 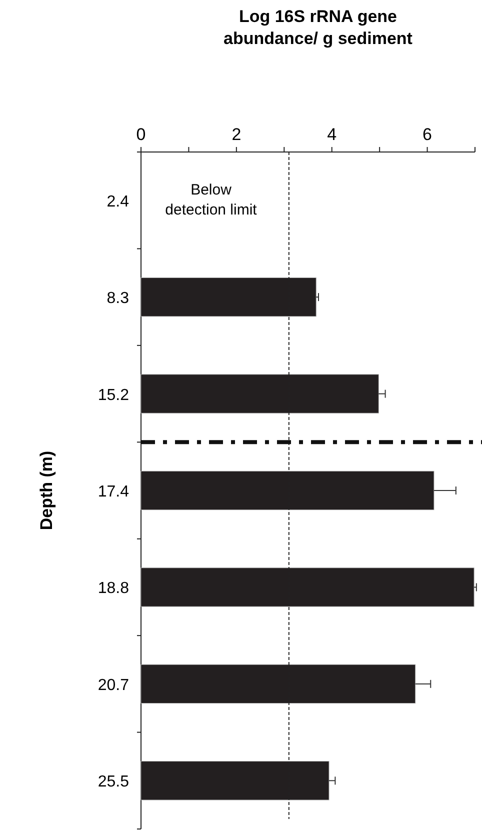 What do you see at coordinates (46, 490) in the screenshot?
I see `y-axis-title: Depth (m)` at bounding box center [46, 490].